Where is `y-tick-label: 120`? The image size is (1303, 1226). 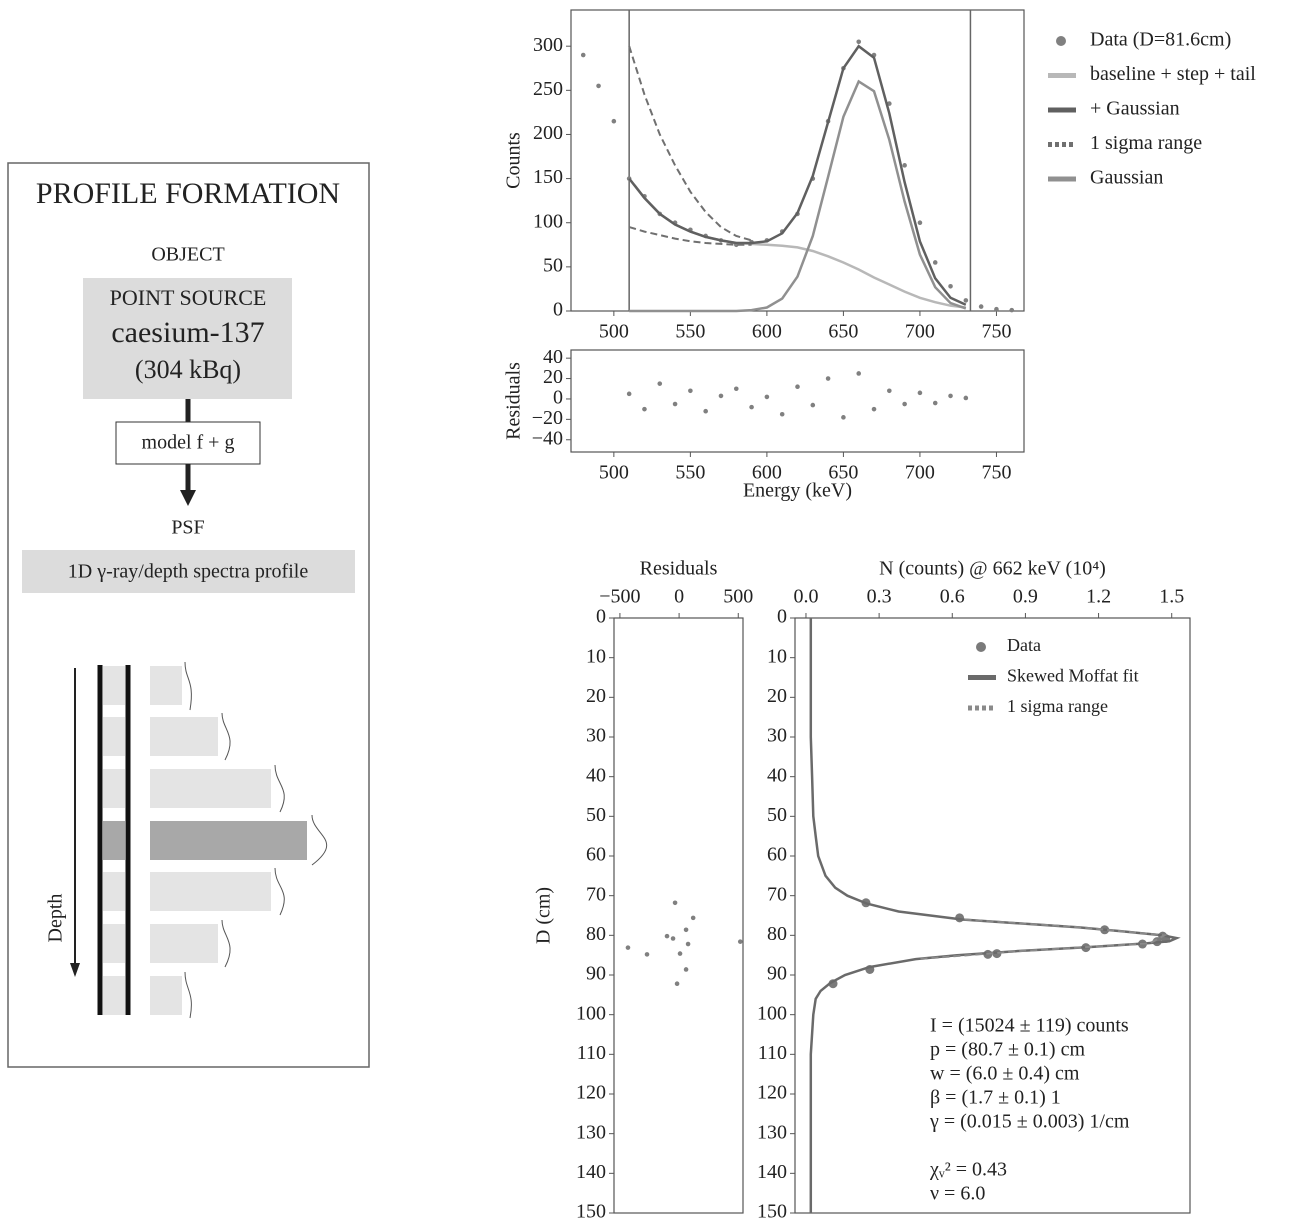
y-tick-label: 120 is located at coordinates (591, 1093).